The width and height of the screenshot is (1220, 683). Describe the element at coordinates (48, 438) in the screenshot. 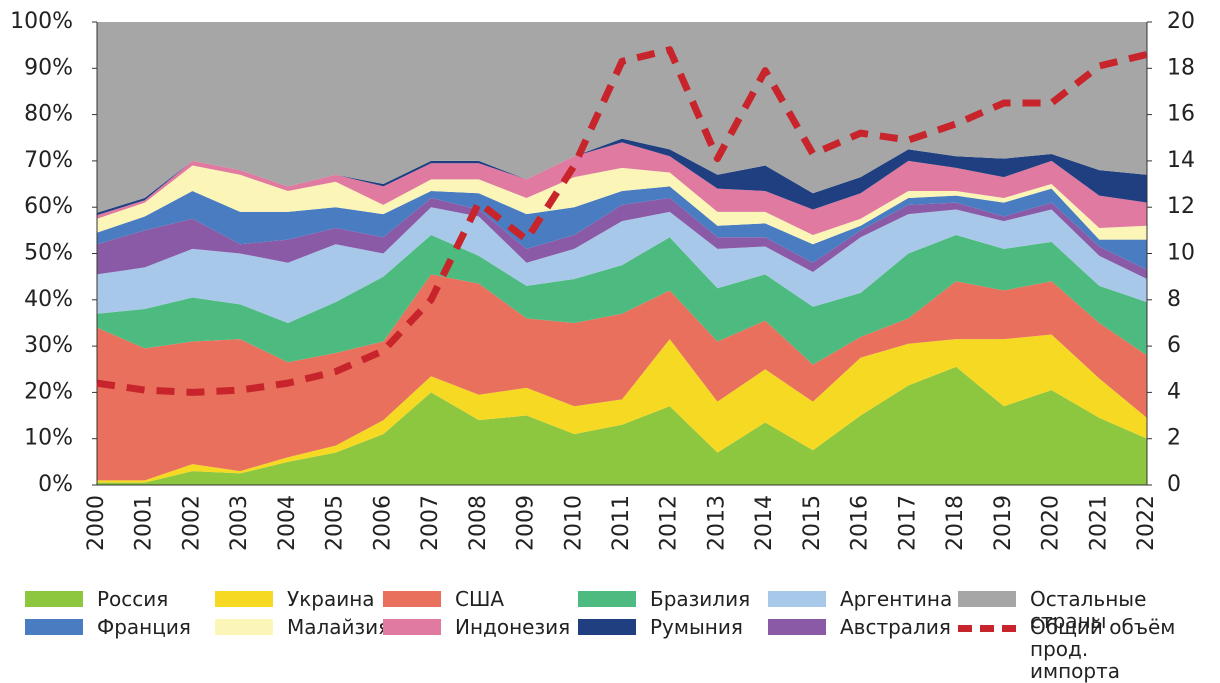

I see `y-tick-label: 10%` at that location.